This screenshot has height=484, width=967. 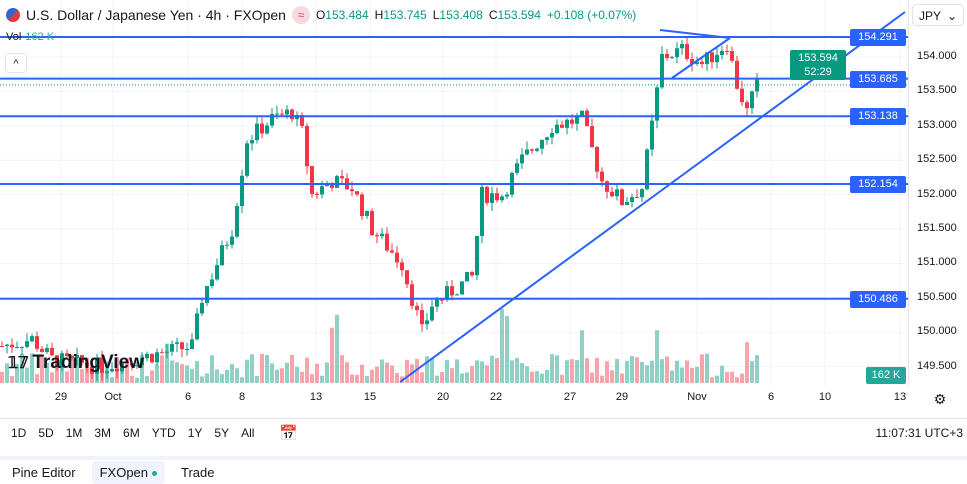 I want to click on range-button-3m: 3M, so click(x=103, y=432).